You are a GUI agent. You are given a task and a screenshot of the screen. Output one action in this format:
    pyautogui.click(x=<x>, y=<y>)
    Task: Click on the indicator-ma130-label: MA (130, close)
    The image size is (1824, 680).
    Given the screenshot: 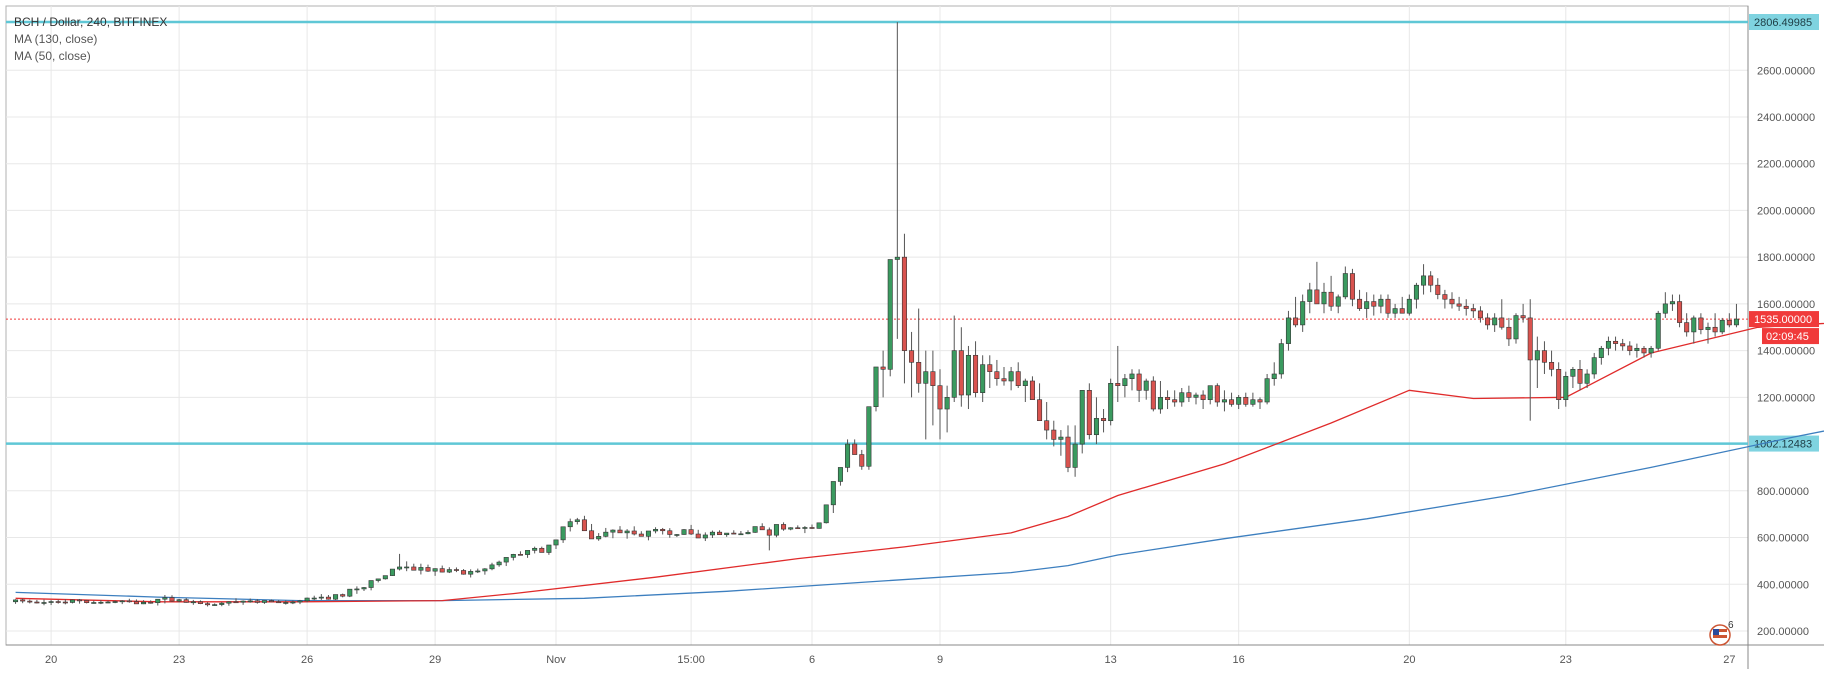 What is the action you would take?
    pyautogui.click(x=56, y=39)
    